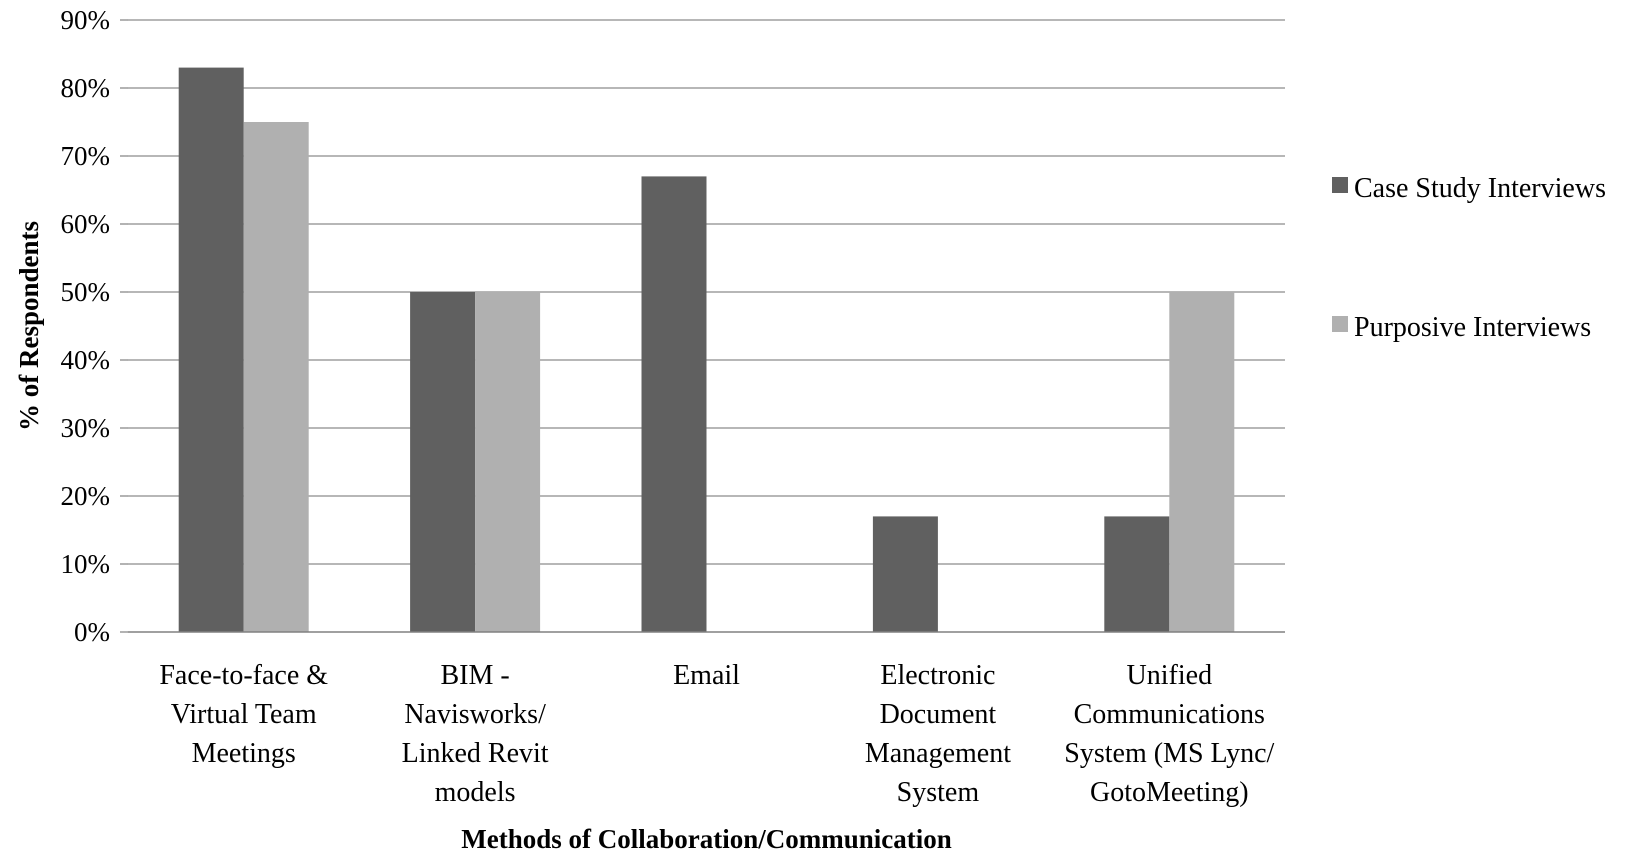 Image resolution: width=1627 pixels, height=853 pixels. Describe the element at coordinates (86, 496) in the screenshot. I see `y-tick-label: 20%` at that location.